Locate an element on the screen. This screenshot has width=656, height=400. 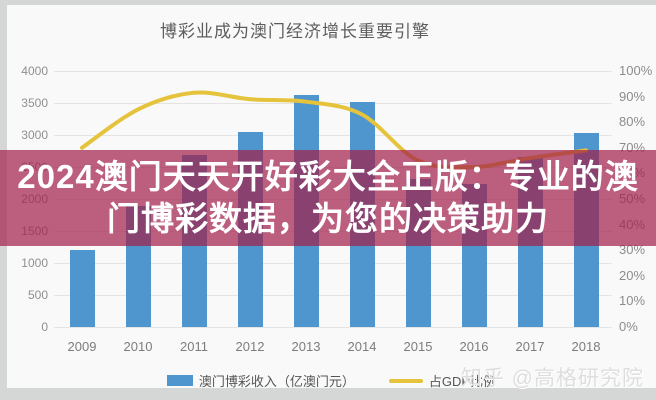
x-axis-tick: 2012 is located at coordinates (250, 346).